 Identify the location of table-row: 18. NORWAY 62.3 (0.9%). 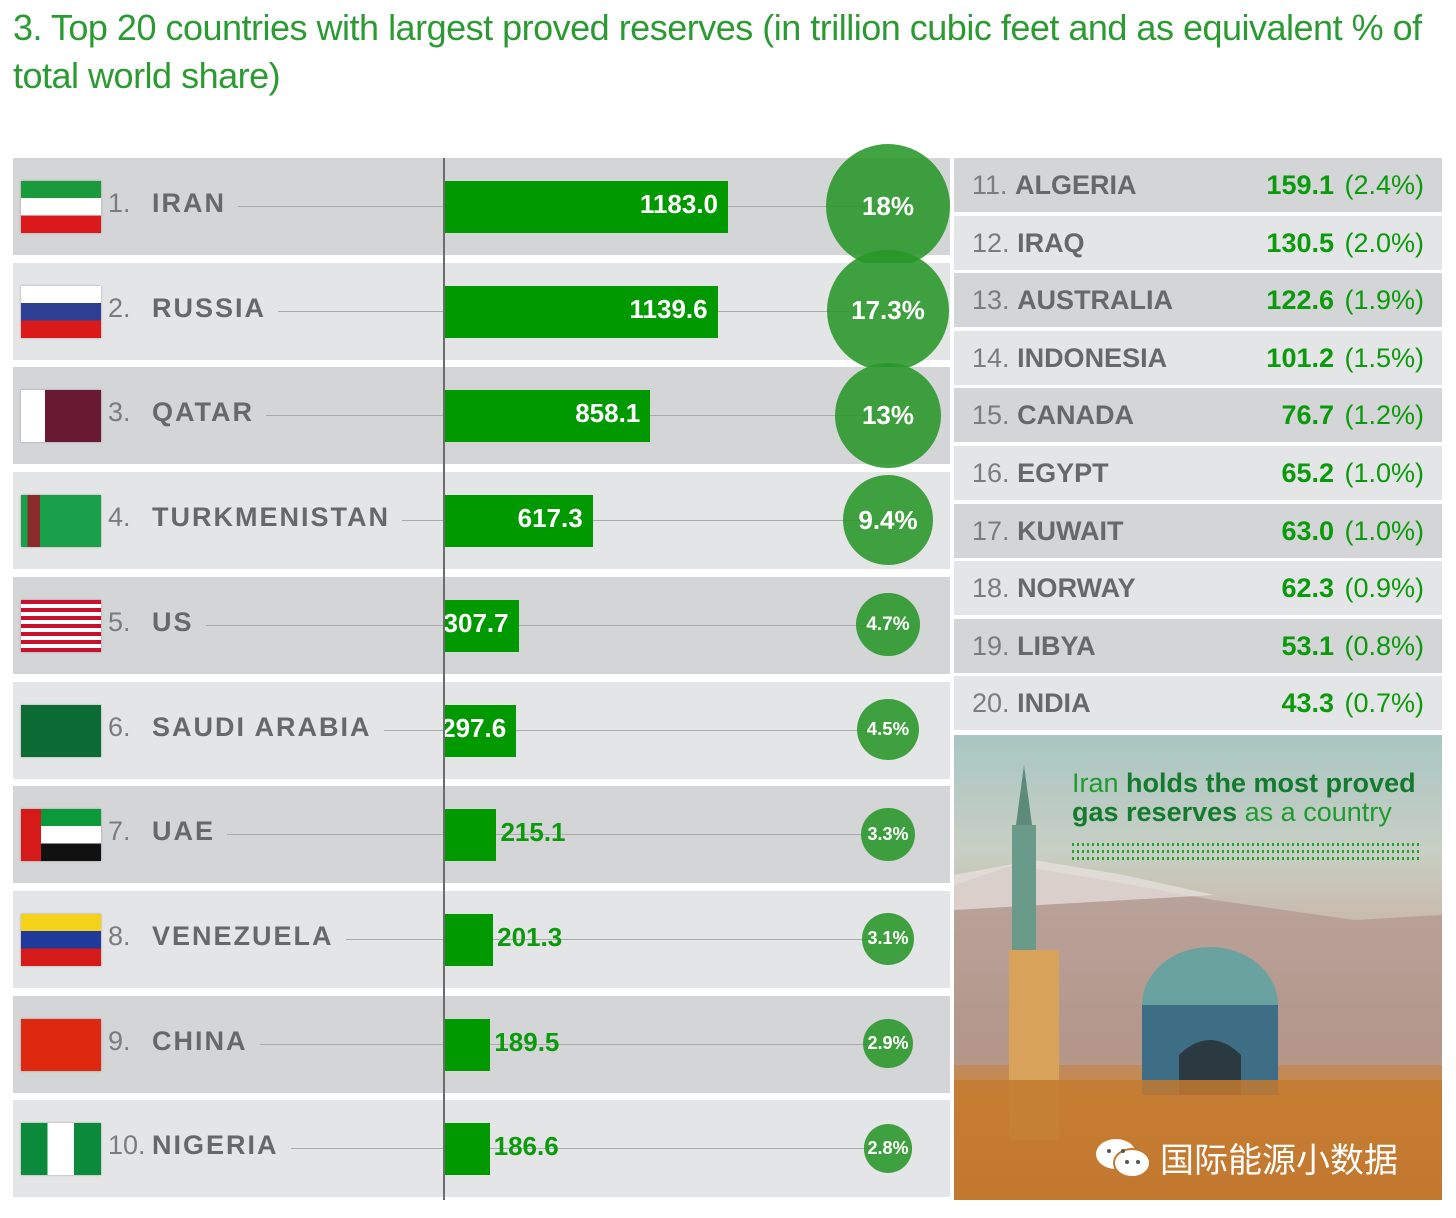
(1198, 588).